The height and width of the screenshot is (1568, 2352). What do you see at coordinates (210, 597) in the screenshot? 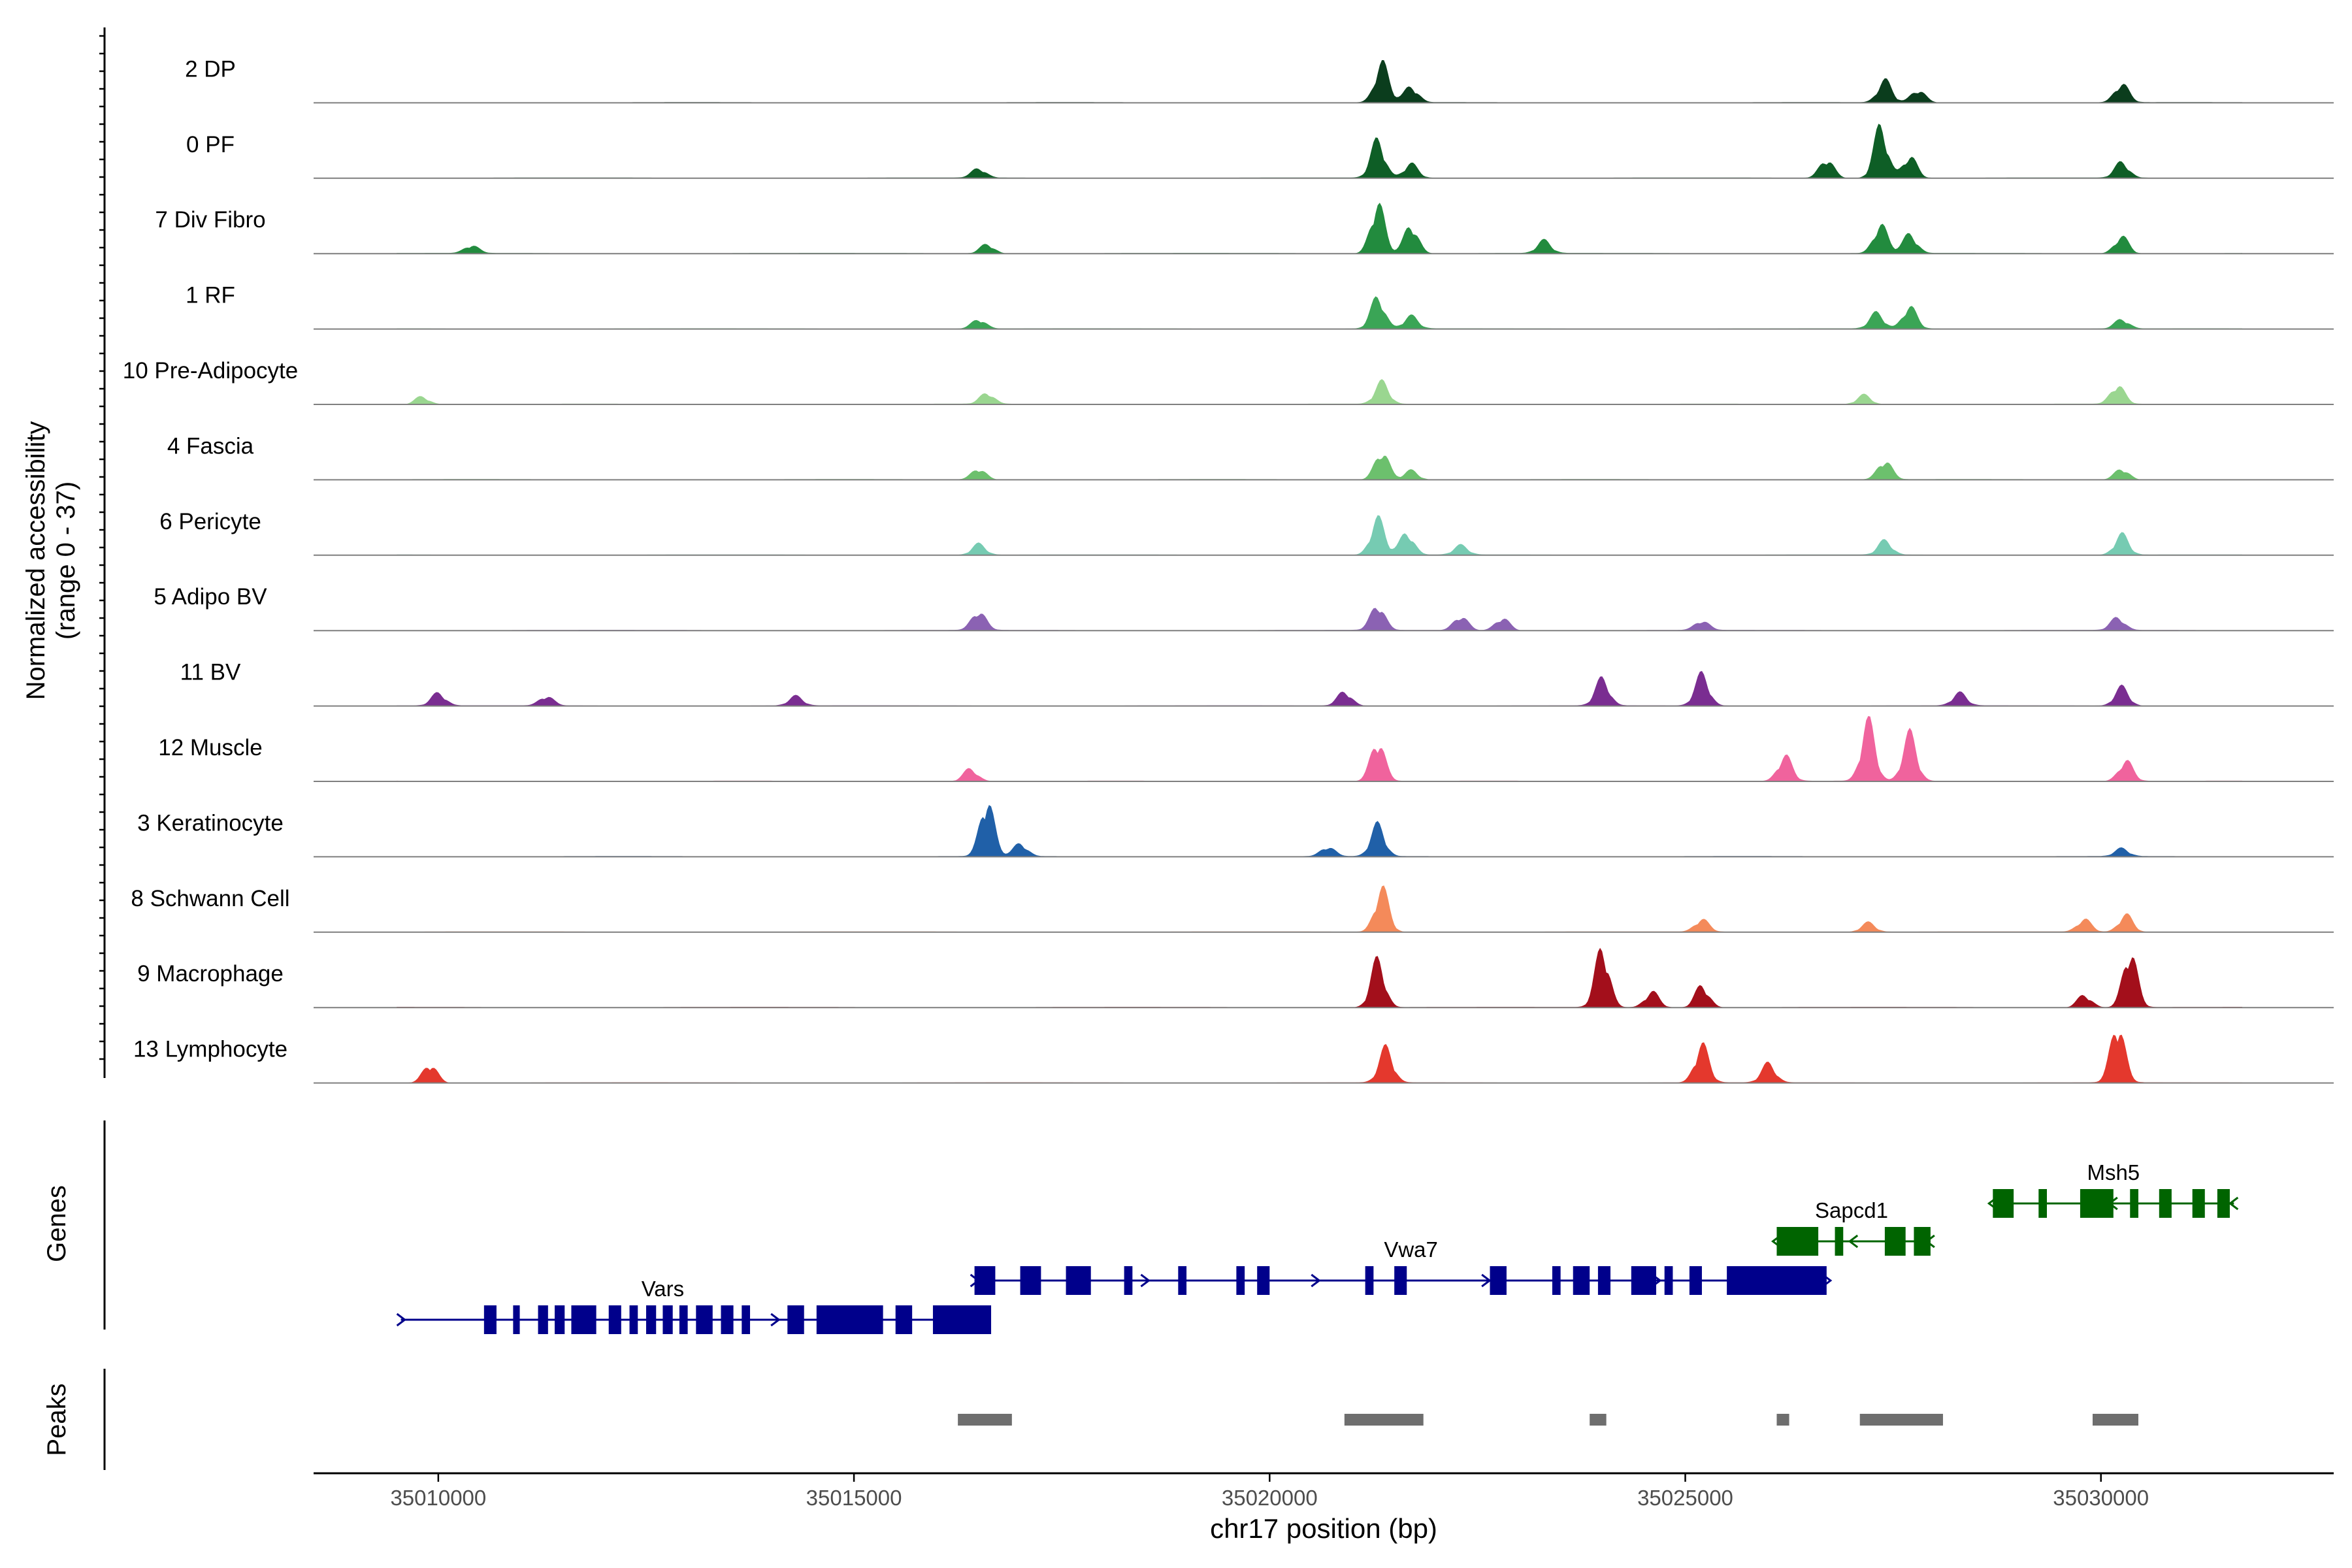
I see `track-label: 5 Adipo BV` at bounding box center [210, 597].